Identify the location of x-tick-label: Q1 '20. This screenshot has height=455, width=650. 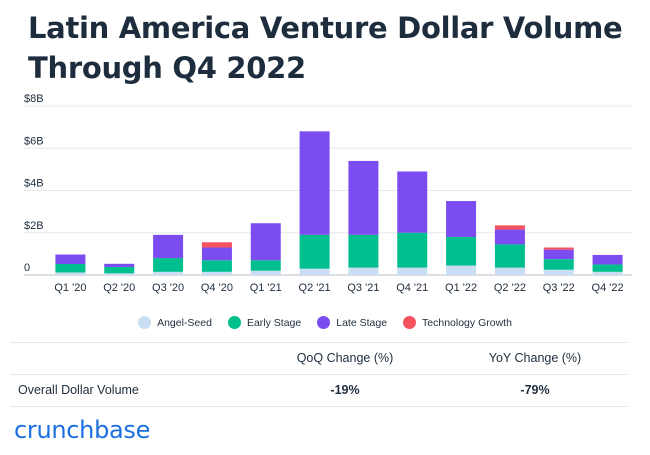
(70, 288).